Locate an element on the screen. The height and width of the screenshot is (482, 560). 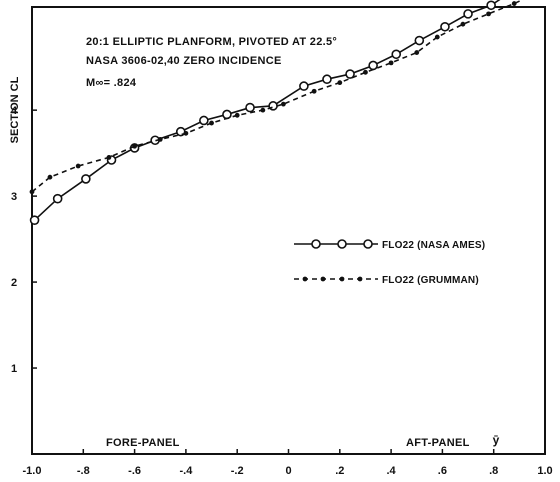
x-tick-label: .8 is located at coordinates (493, 471).